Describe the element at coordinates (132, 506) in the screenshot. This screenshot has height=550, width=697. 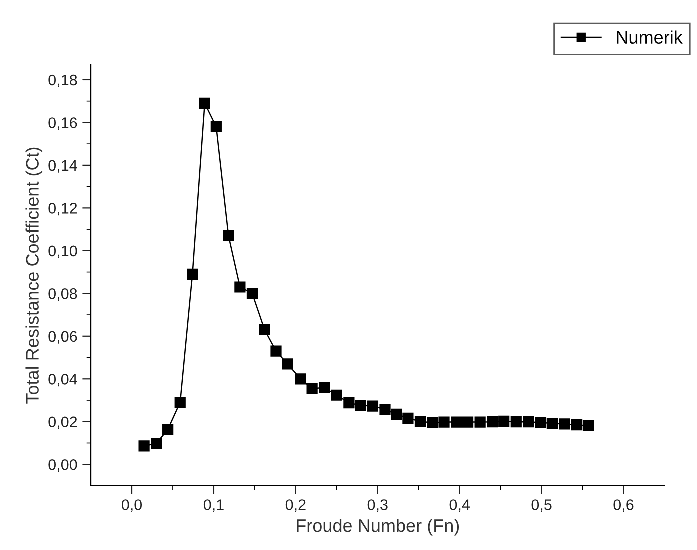
I see `x-tick-label: 0,0` at that location.